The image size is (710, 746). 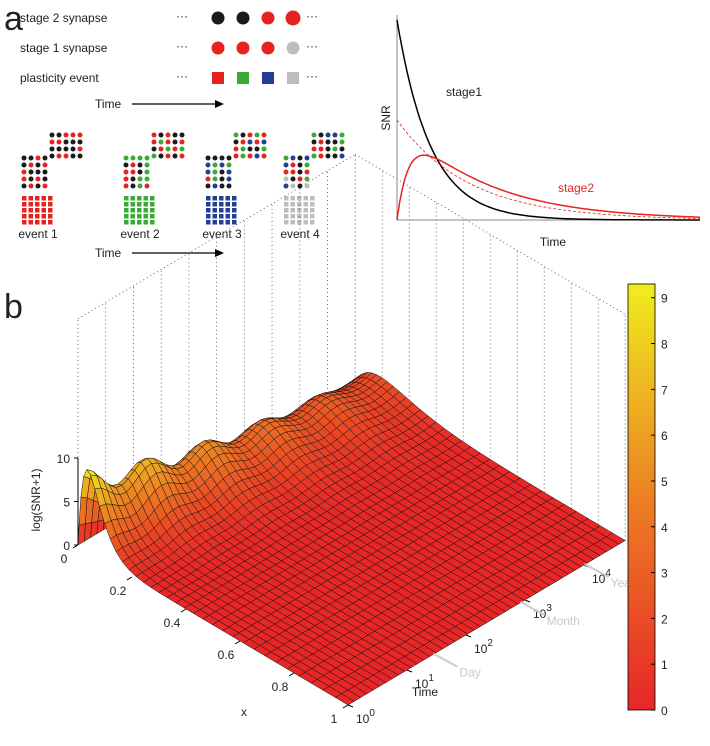 What do you see at coordinates (118, 591) in the screenshot?
I see `x-tick-label: 0.2` at bounding box center [118, 591].